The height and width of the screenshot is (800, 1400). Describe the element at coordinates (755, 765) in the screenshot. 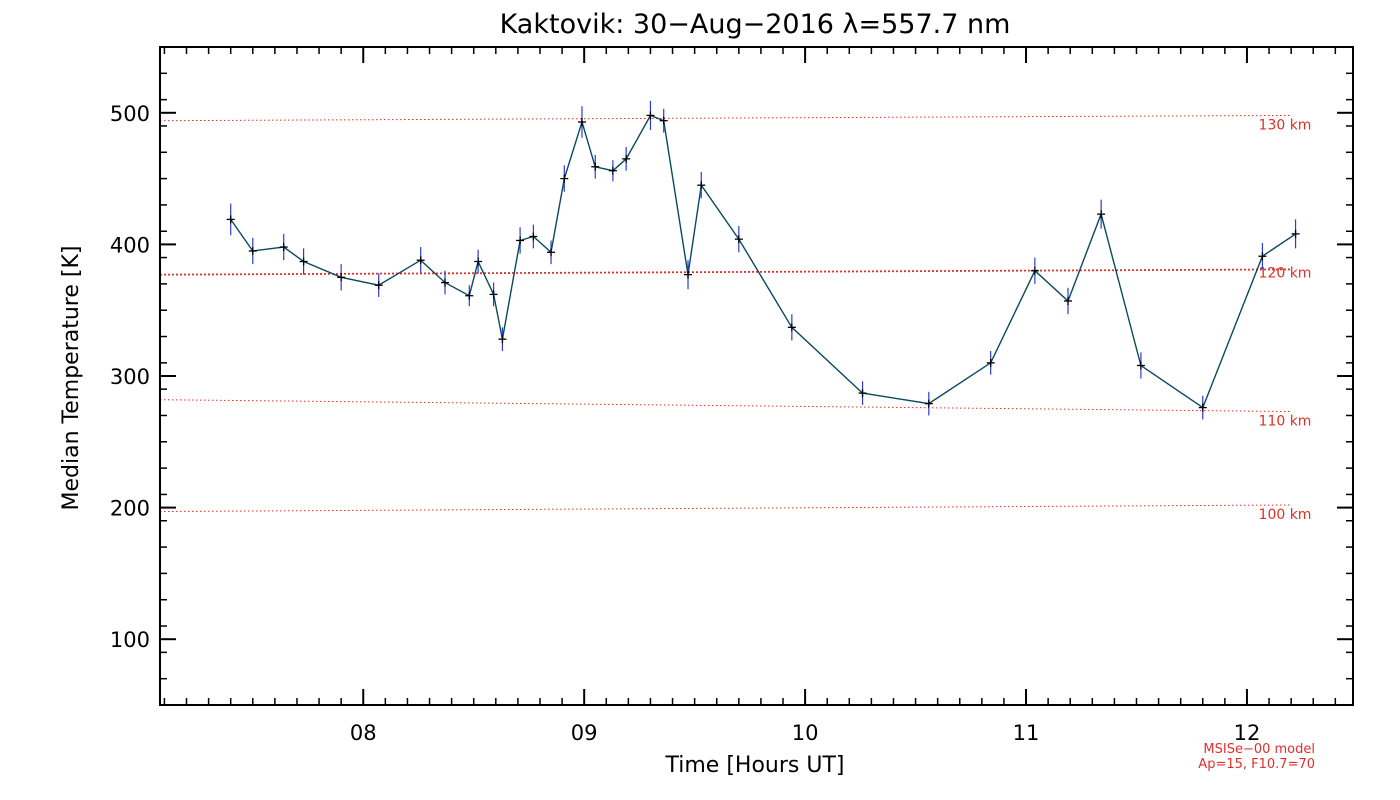

I see `x-axis-label: Time [Hours UT]` at that location.